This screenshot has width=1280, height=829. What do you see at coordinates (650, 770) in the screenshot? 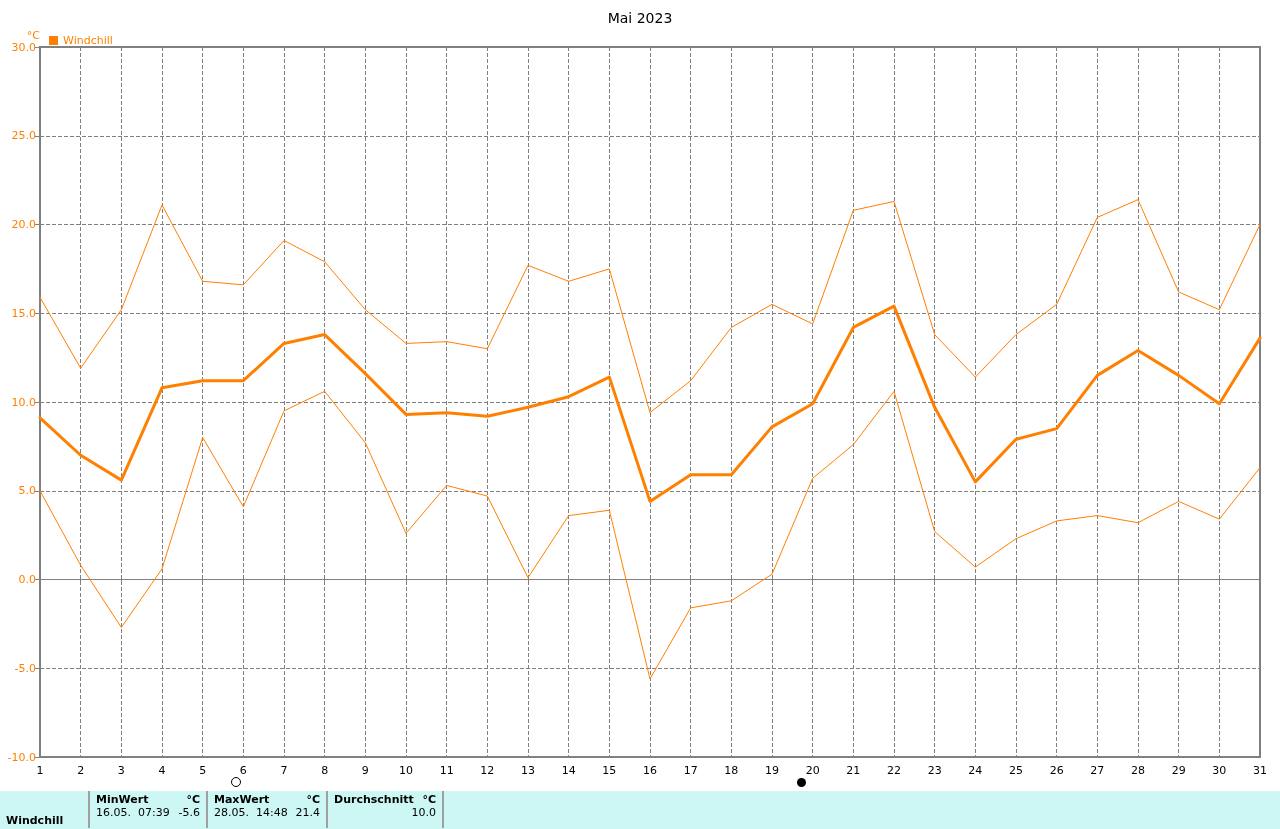
I see `x-tick-label: 16` at bounding box center [650, 770].